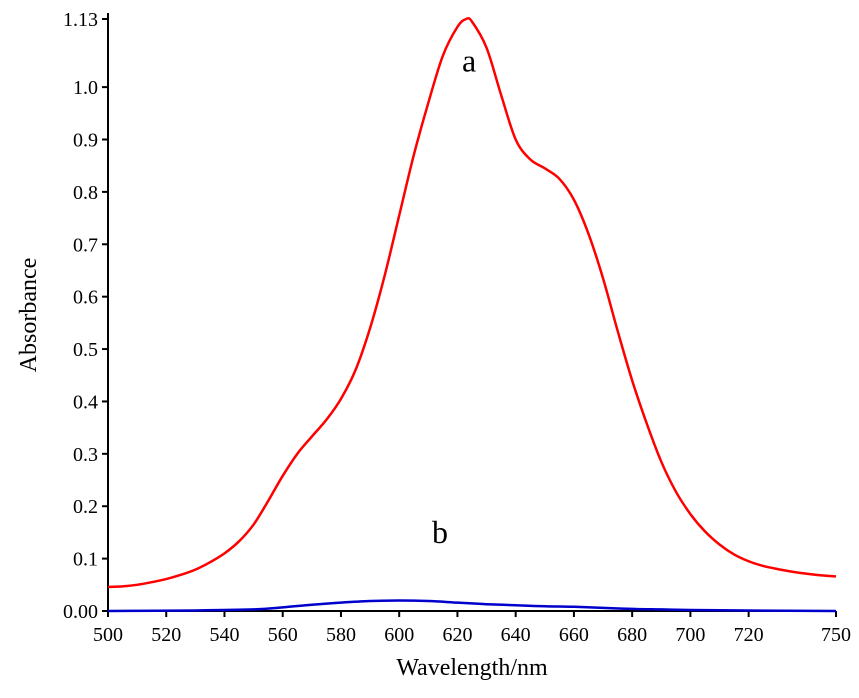 The height and width of the screenshot is (698, 859). I want to click on y-axis-title: Absorbance, so click(29, 315).